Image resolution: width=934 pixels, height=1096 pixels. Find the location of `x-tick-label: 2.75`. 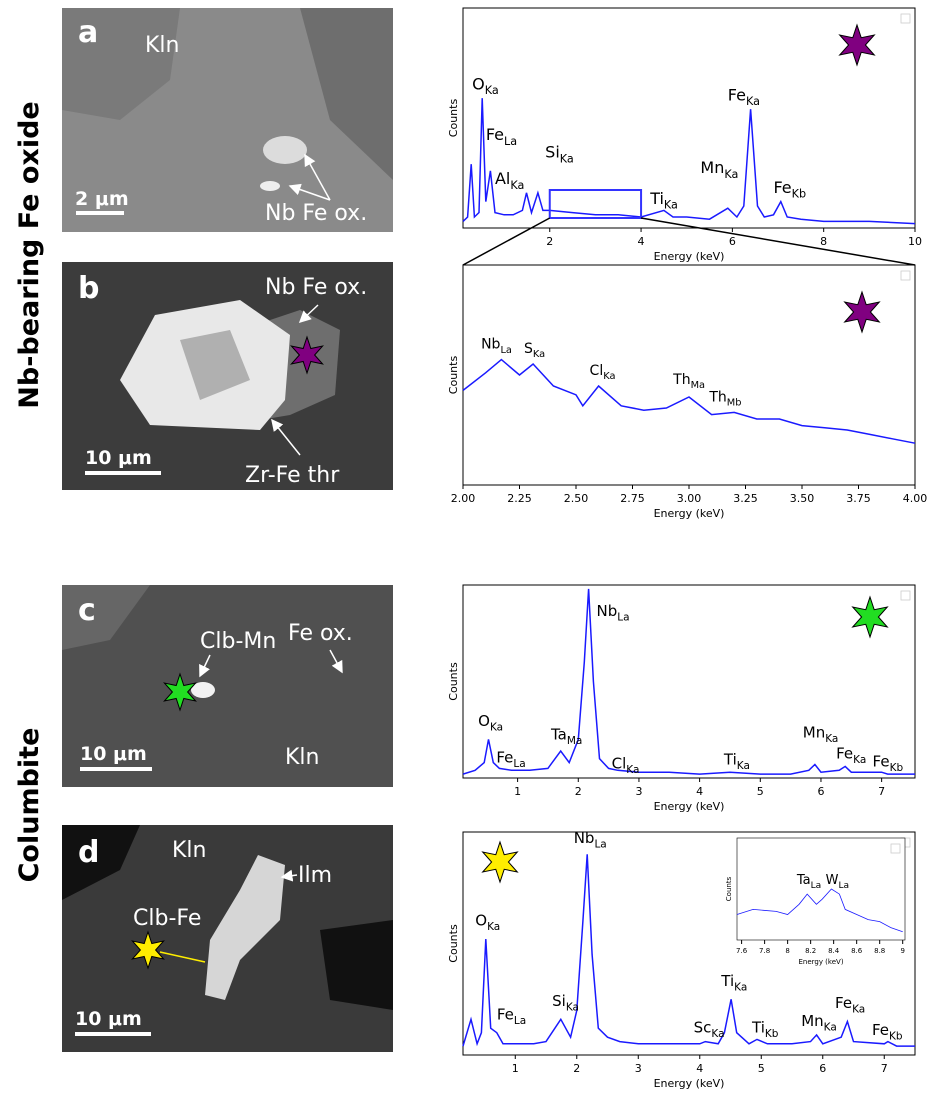

x-tick-label: 2.75 is located at coordinates (632, 498).